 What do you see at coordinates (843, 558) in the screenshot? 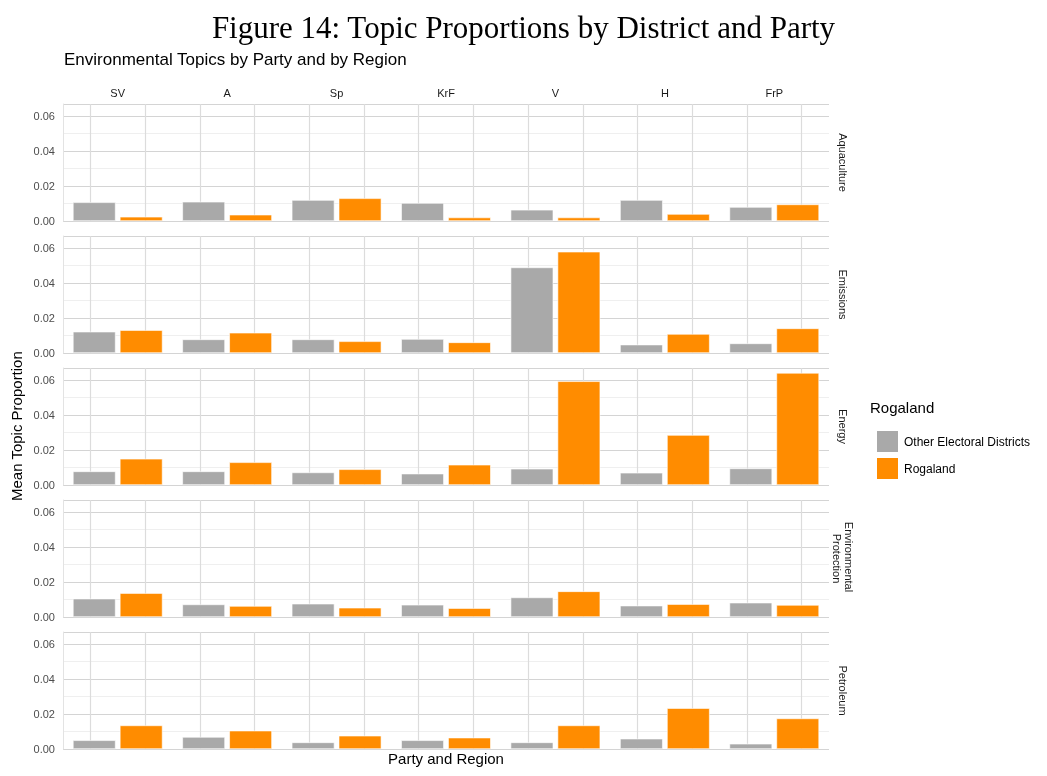
I see `text: Environmental Protection` at bounding box center [843, 558].